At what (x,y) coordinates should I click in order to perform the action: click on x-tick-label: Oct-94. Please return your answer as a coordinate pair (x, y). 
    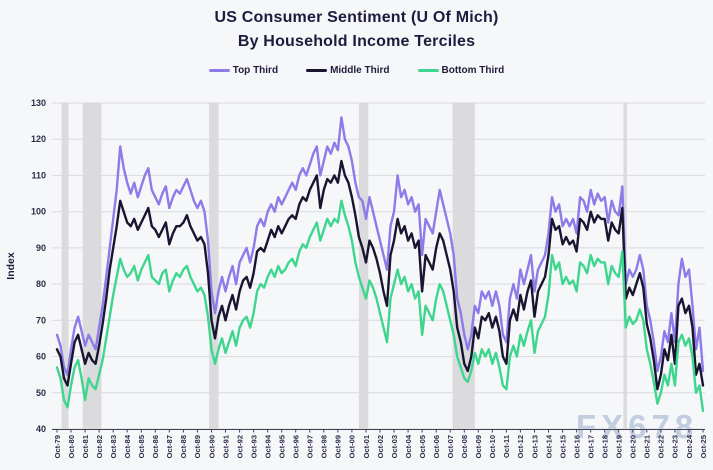
    Looking at the image, I should click on (268, 446).